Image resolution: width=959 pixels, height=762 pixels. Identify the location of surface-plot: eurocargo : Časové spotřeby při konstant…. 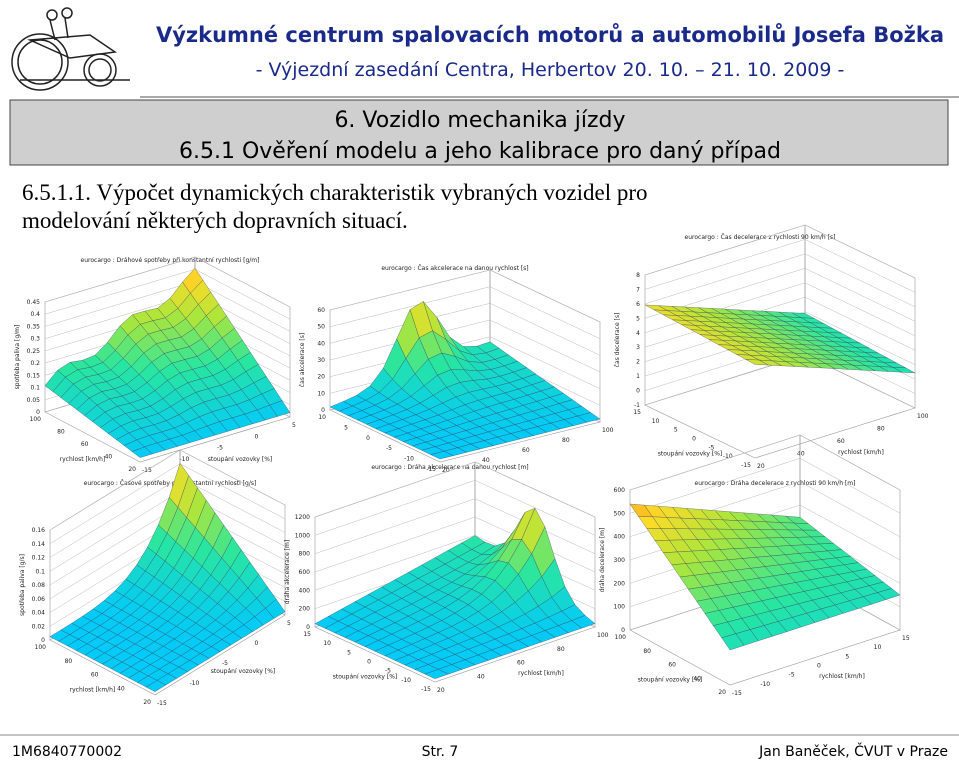
(155, 578).